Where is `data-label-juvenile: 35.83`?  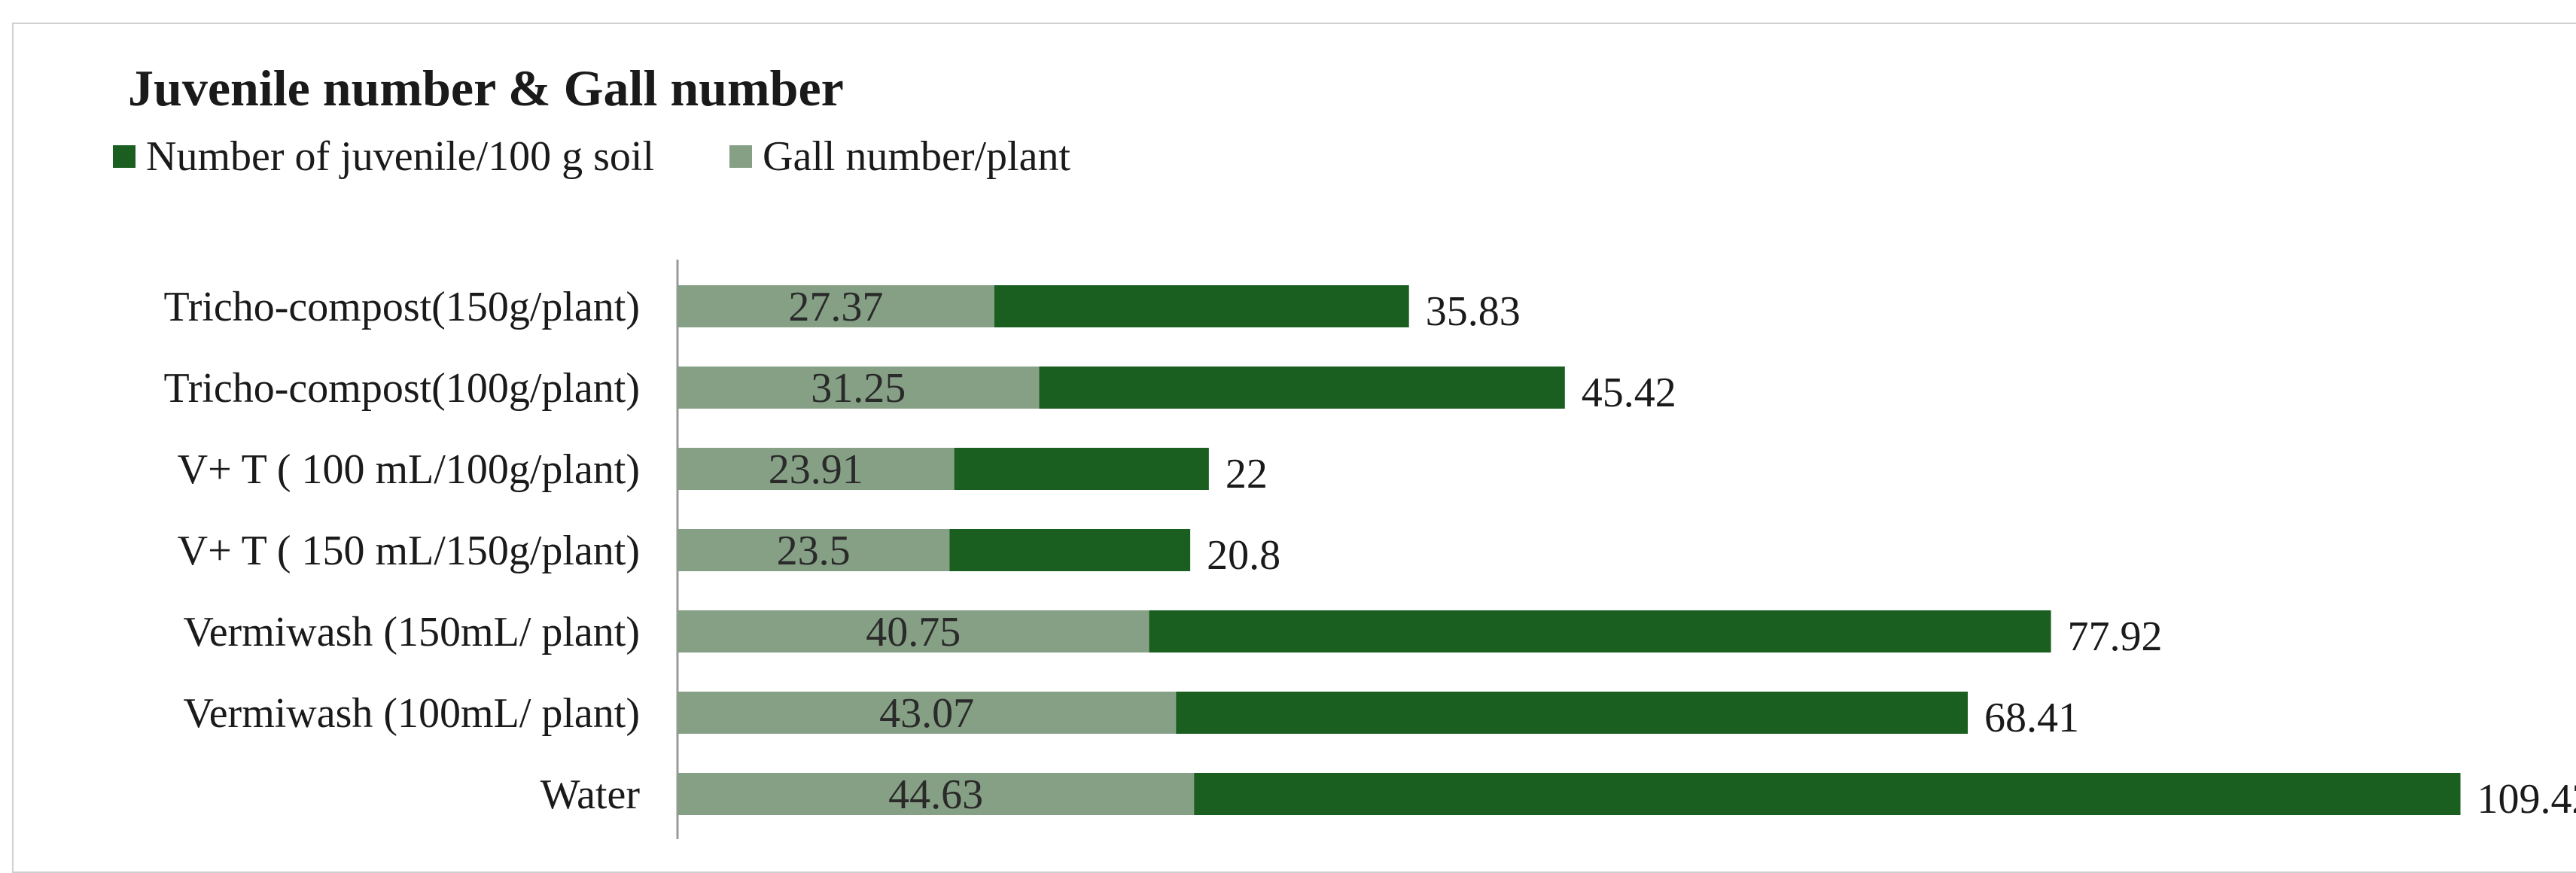
data-label-juvenile: 35.83 is located at coordinates (1474, 311).